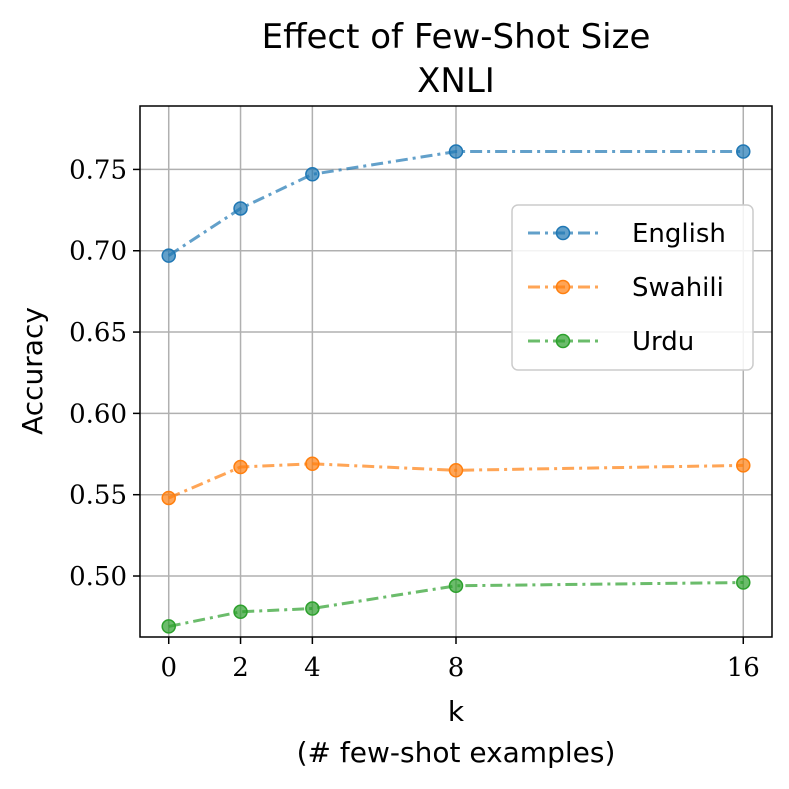  Describe the element at coordinates (32, 371) in the screenshot. I see `y-axis-label: Accuracy` at that location.